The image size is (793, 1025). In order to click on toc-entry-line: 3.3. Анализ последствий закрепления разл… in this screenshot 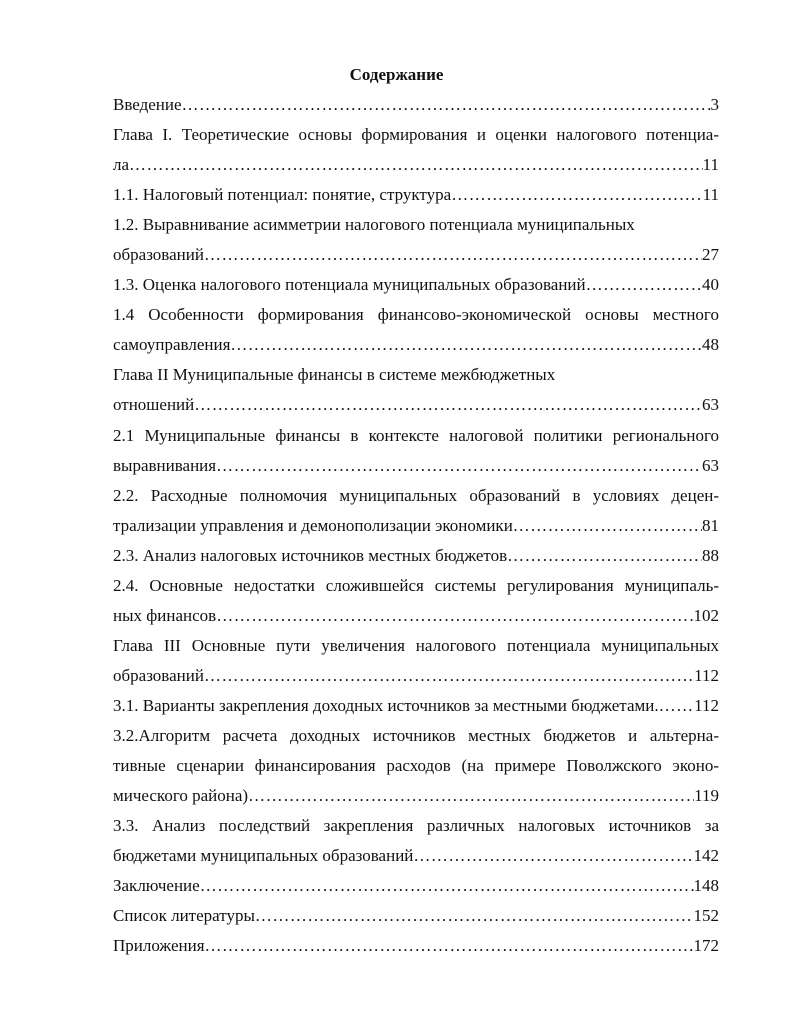, I will do `click(416, 826)`.